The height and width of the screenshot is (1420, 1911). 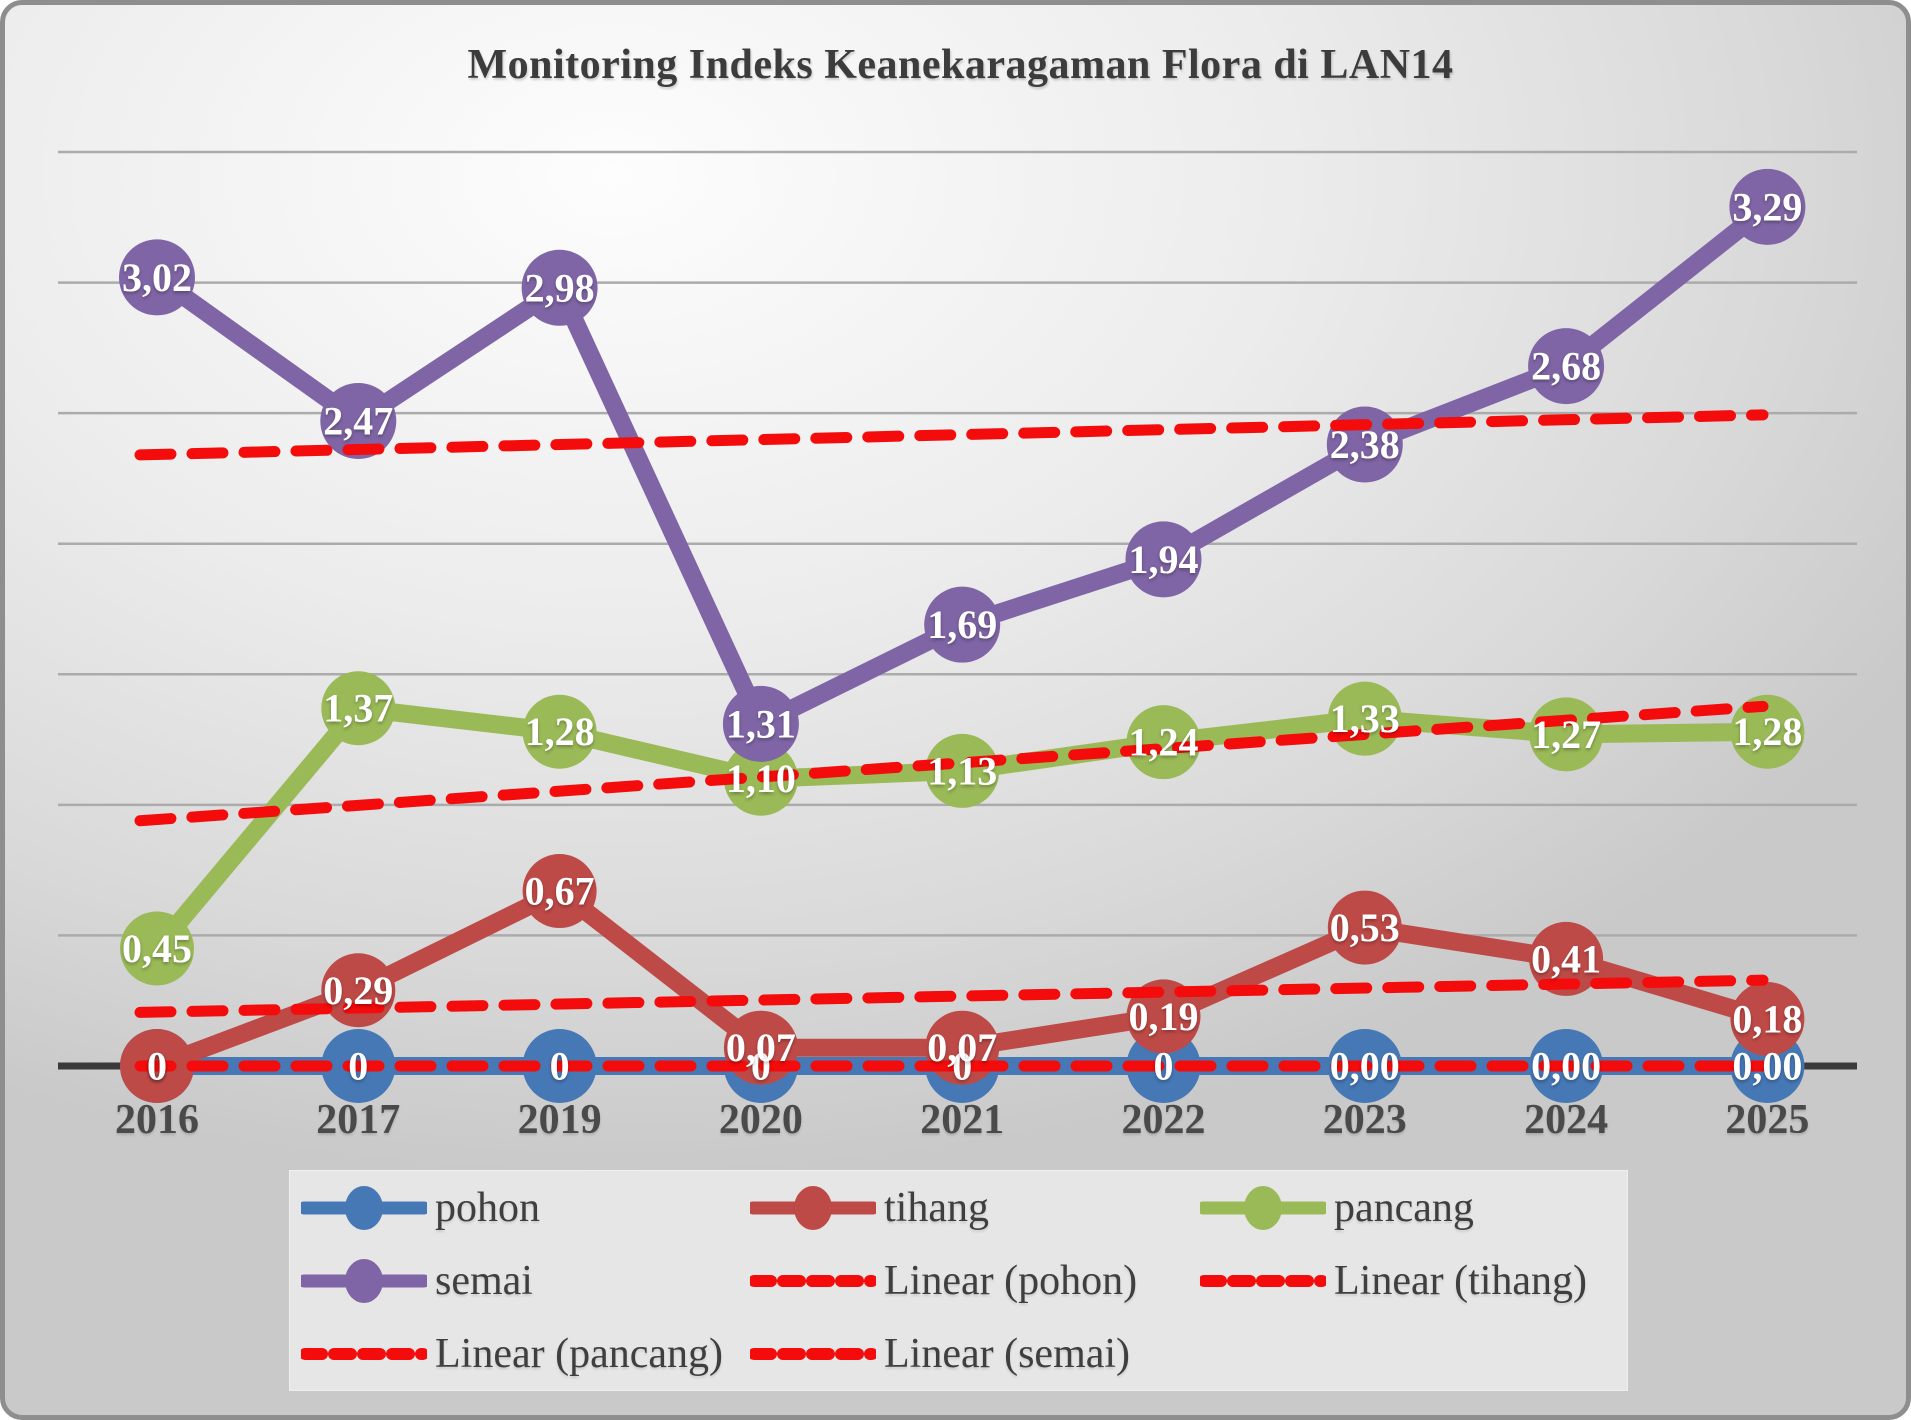 What do you see at coordinates (560, 1120) in the screenshot?
I see `x-axis-label-2019: 2019` at bounding box center [560, 1120].